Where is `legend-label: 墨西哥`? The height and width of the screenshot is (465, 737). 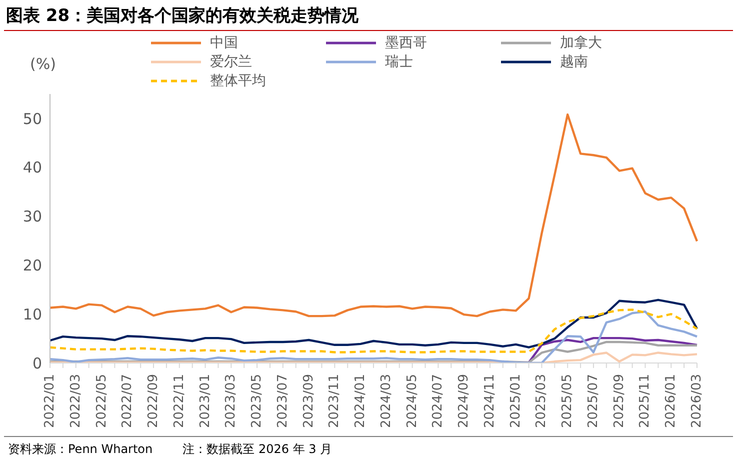
legend-label: 墨西哥 is located at coordinates (406, 43).